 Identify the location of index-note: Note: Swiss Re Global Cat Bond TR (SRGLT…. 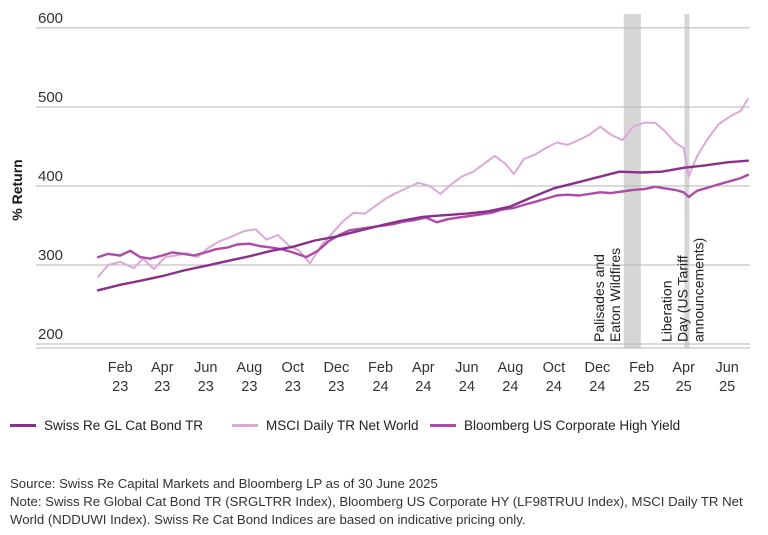
(376, 510).